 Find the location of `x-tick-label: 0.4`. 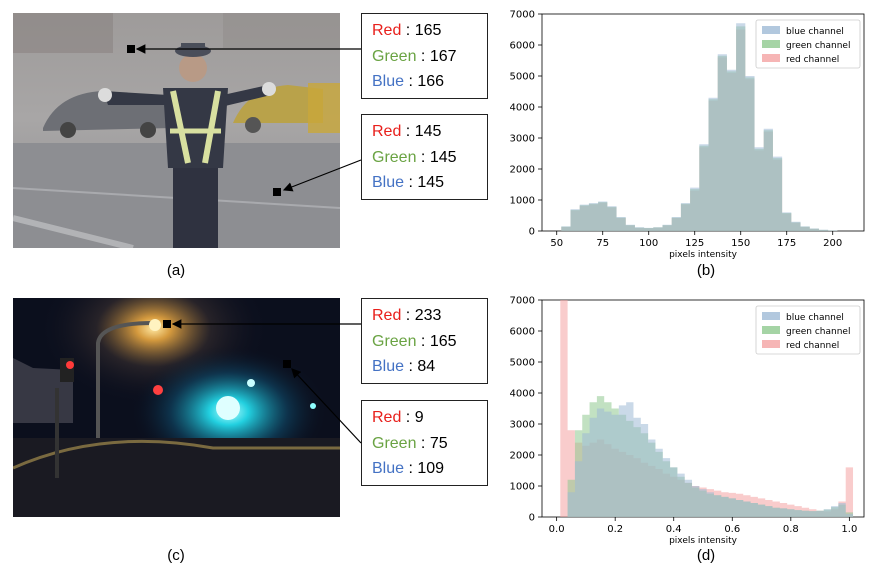

x-tick-label: 0.4 is located at coordinates (674, 529).